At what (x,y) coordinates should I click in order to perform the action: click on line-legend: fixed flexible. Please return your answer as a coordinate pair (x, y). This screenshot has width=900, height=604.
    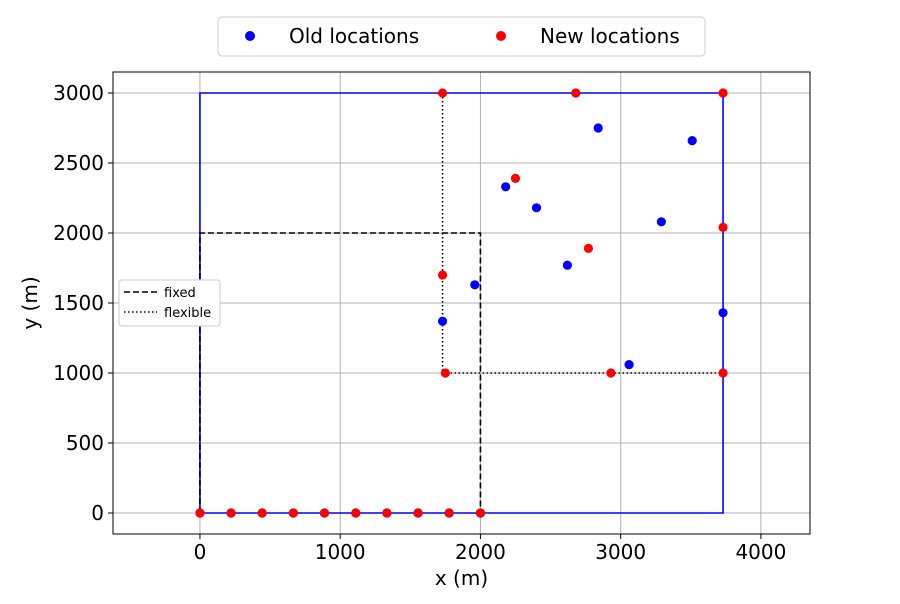
    Looking at the image, I should click on (169, 303).